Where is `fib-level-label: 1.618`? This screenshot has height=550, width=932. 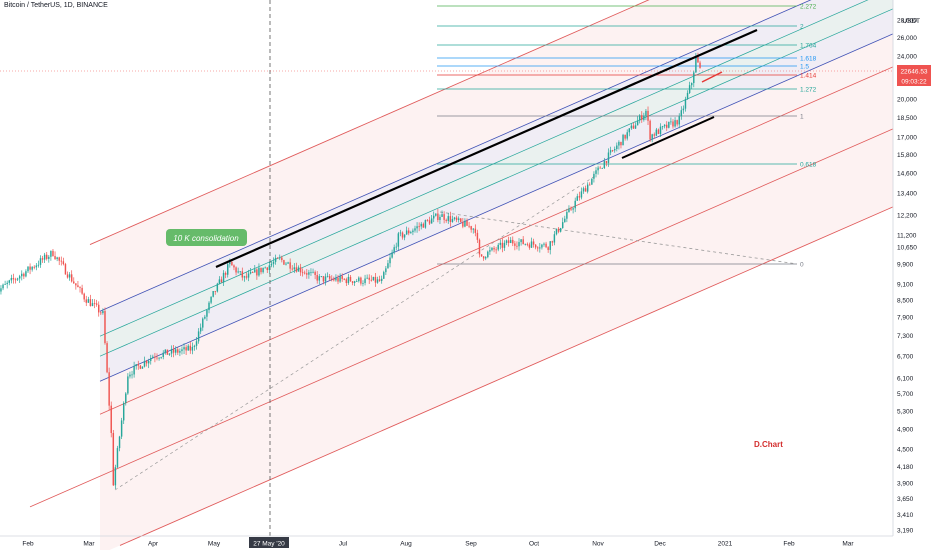 fib-level-label: 1.618 is located at coordinates (808, 59).